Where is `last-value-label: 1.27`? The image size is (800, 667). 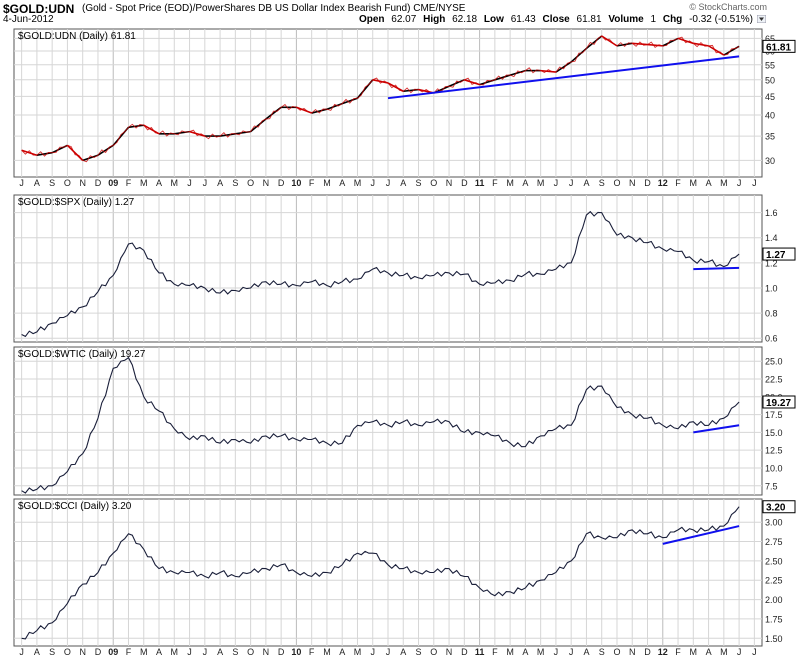
last-value-label: 1.27 is located at coordinates (776, 255).